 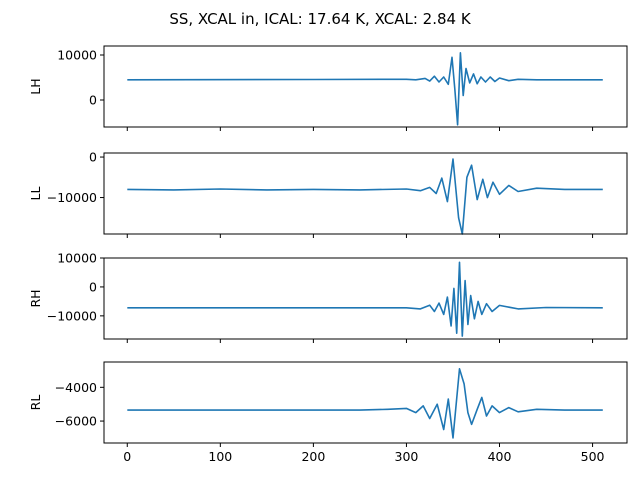 What do you see at coordinates (35, 403) in the screenshot?
I see `y-axis-label: RL` at bounding box center [35, 403].